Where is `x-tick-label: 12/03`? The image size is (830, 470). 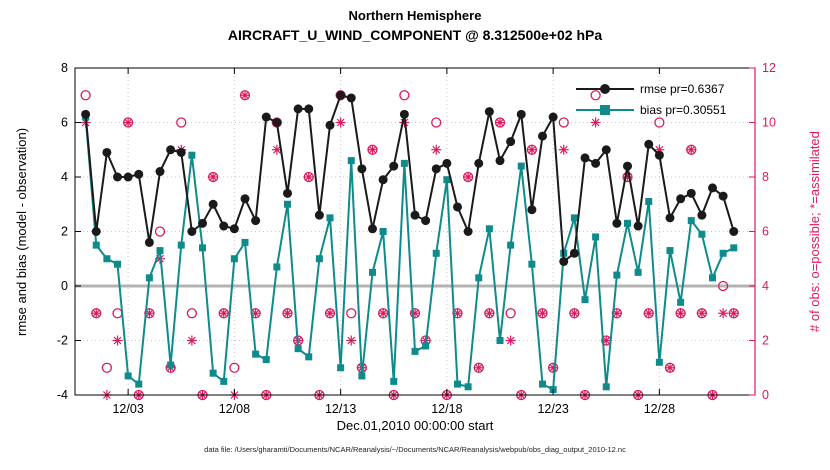 x-tick-label: 12/03 is located at coordinates (127, 409).